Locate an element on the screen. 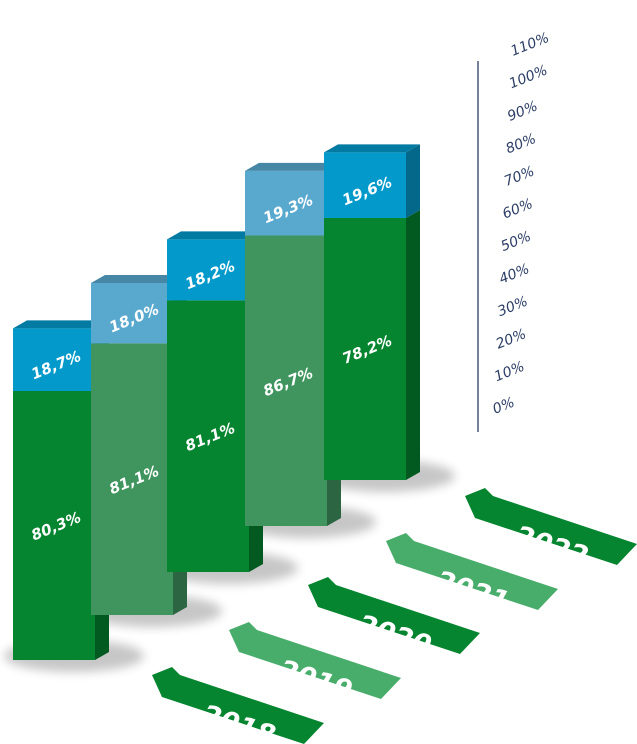 This screenshot has width=637, height=744. bar-segment-blue-2022-front is located at coordinates (365, 185).